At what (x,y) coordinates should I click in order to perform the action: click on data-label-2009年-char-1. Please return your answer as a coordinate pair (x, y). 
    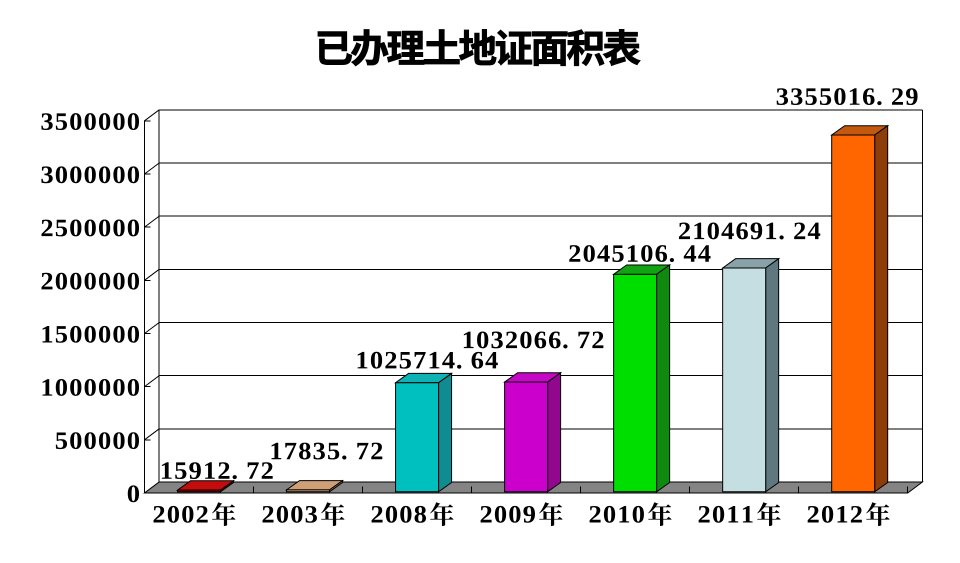
    Looking at the image, I should click on (483, 340).